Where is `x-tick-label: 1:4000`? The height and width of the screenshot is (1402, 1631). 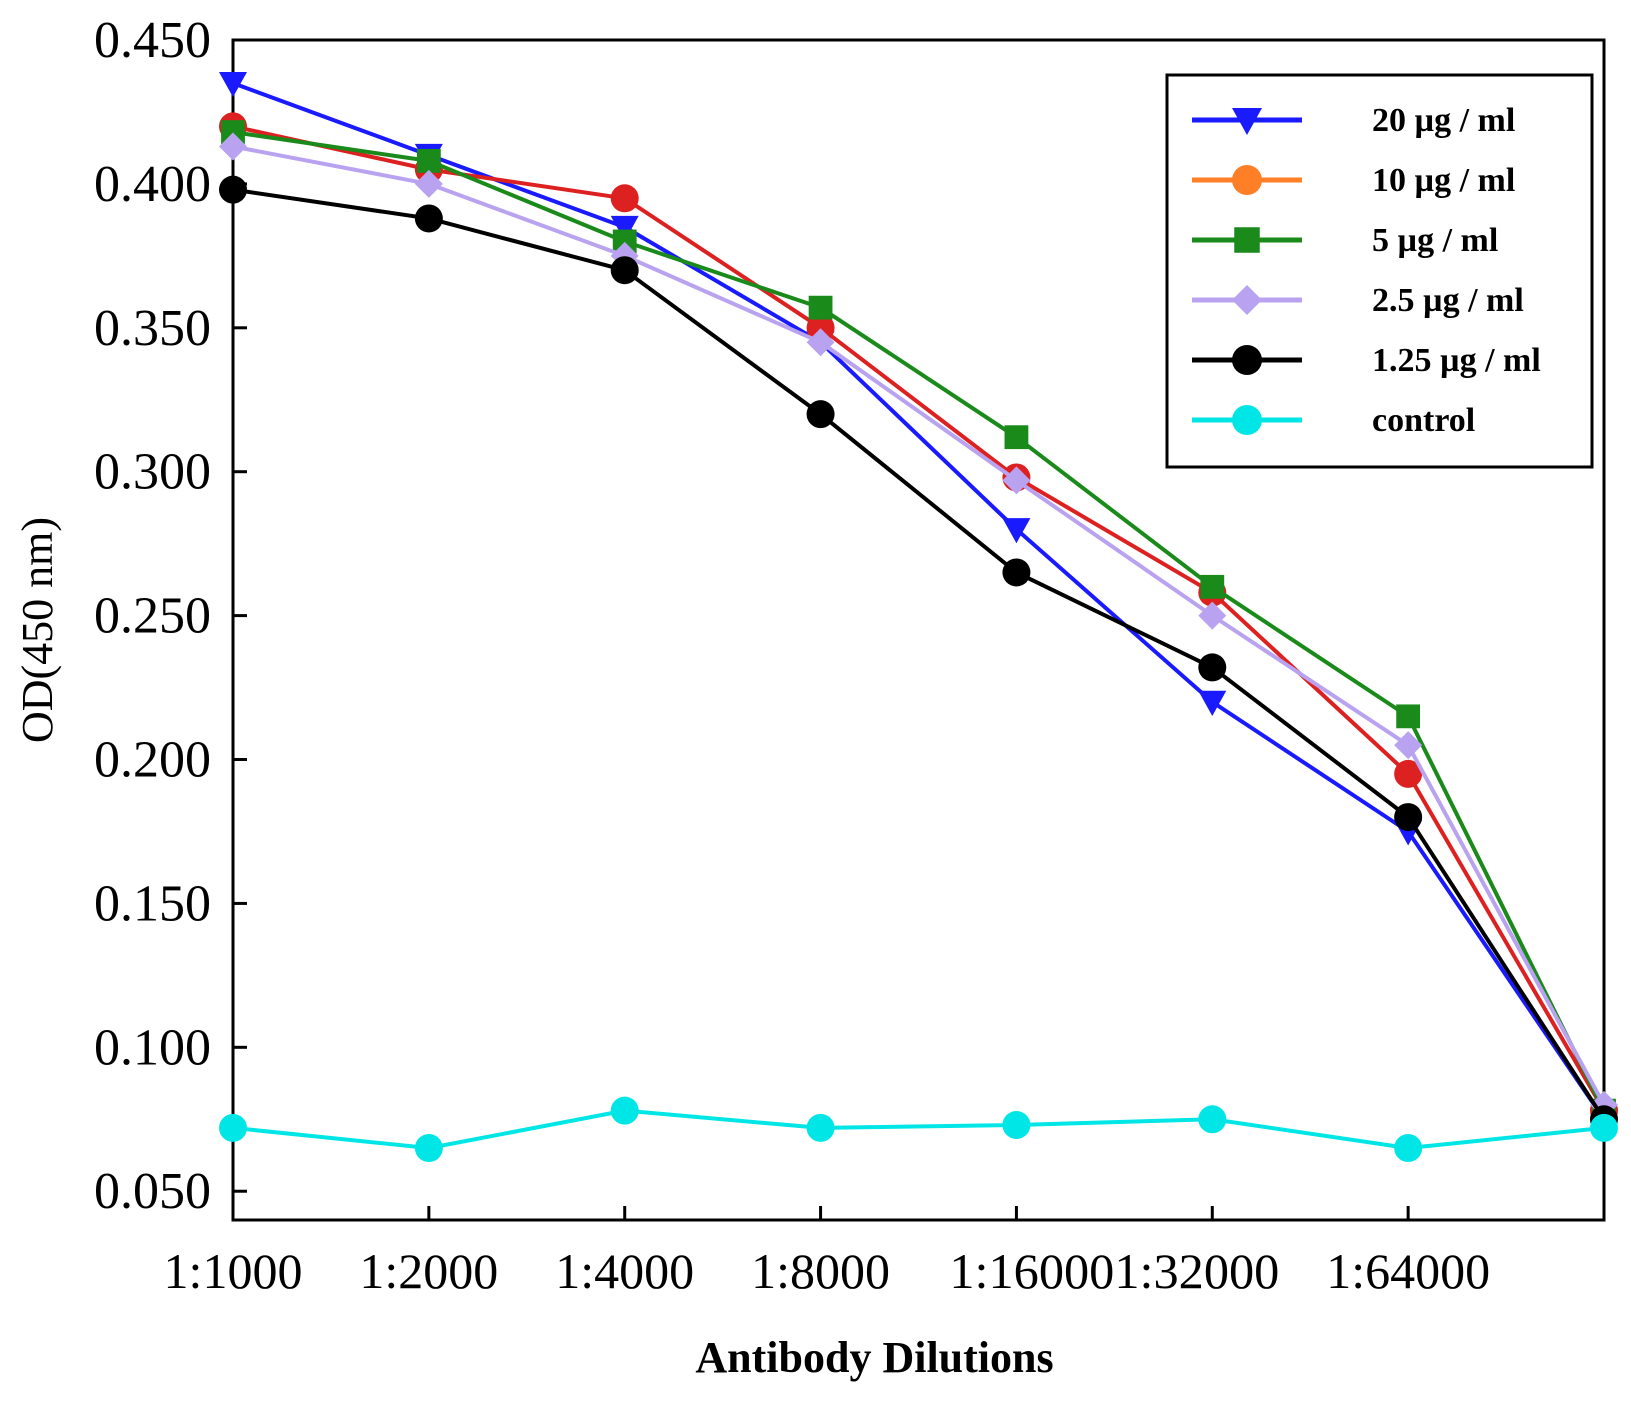
x-tick-label: 1:4000 is located at coordinates (624, 1271).